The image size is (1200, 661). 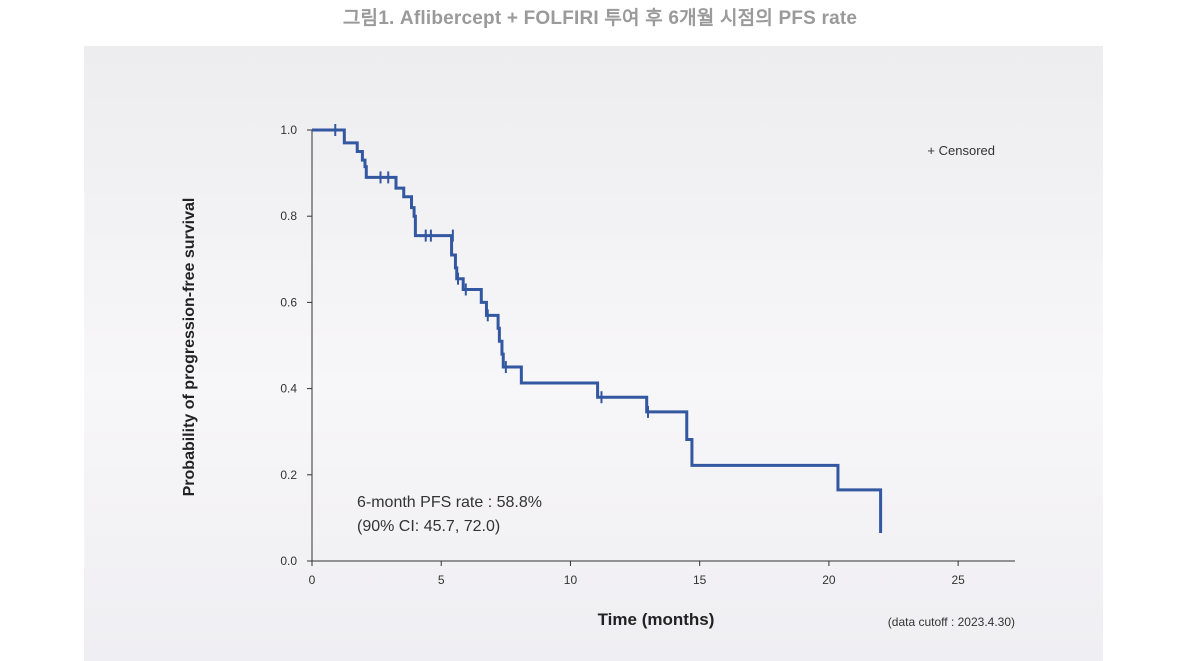 What do you see at coordinates (428, 526) in the screenshot?
I see `annotation-ci: (90% CI: 45.7, 72.0)` at bounding box center [428, 526].